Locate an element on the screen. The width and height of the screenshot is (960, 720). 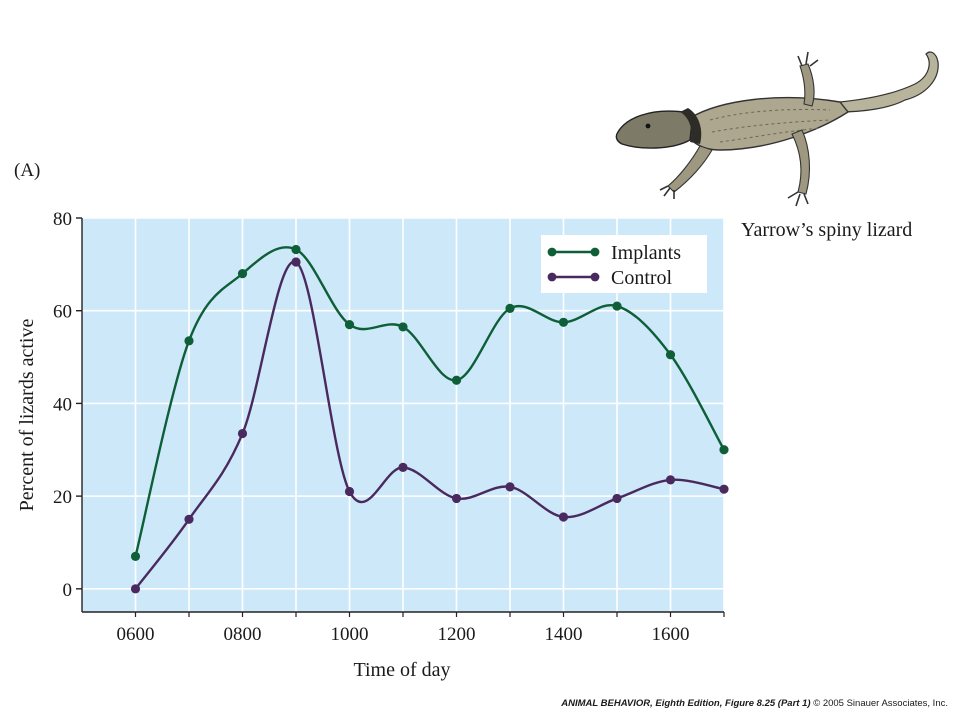
y-tick-label: 0 is located at coordinates (68, 590).